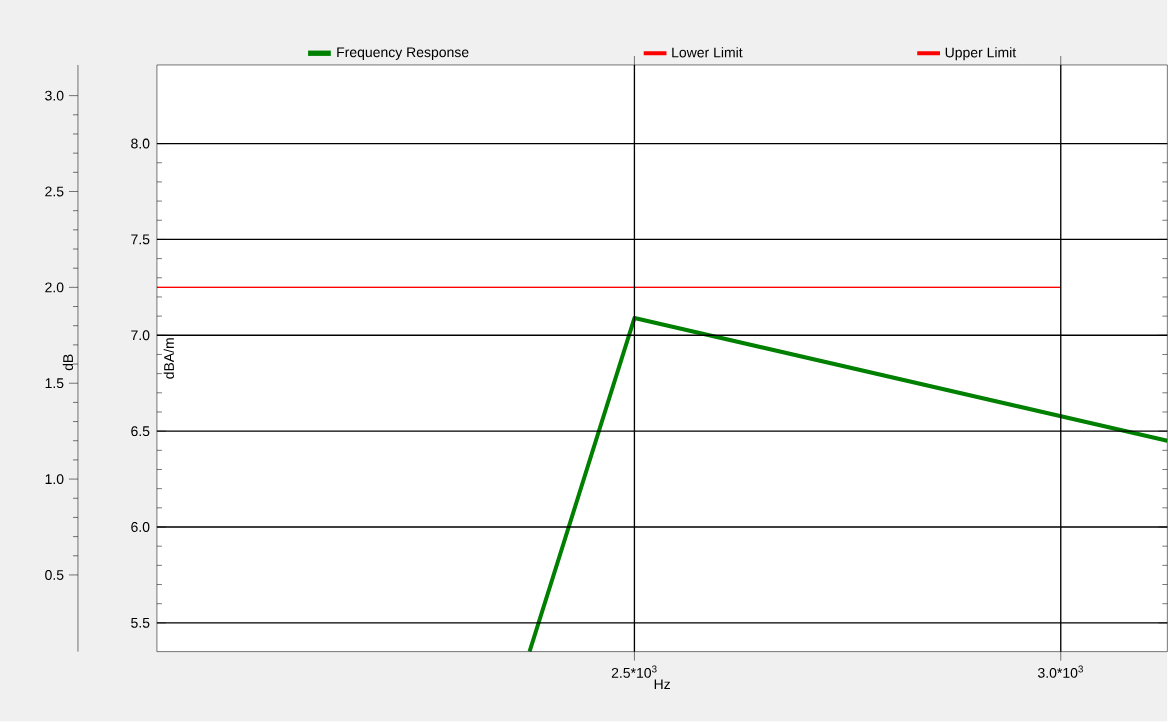 Image resolution: width=1168 pixels, height=722 pixels. What do you see at coordinates (634, 672) in the screenshot?
I see `x-tick-label: 2.5*10$^{3}$` at bounding box center [634, 672].